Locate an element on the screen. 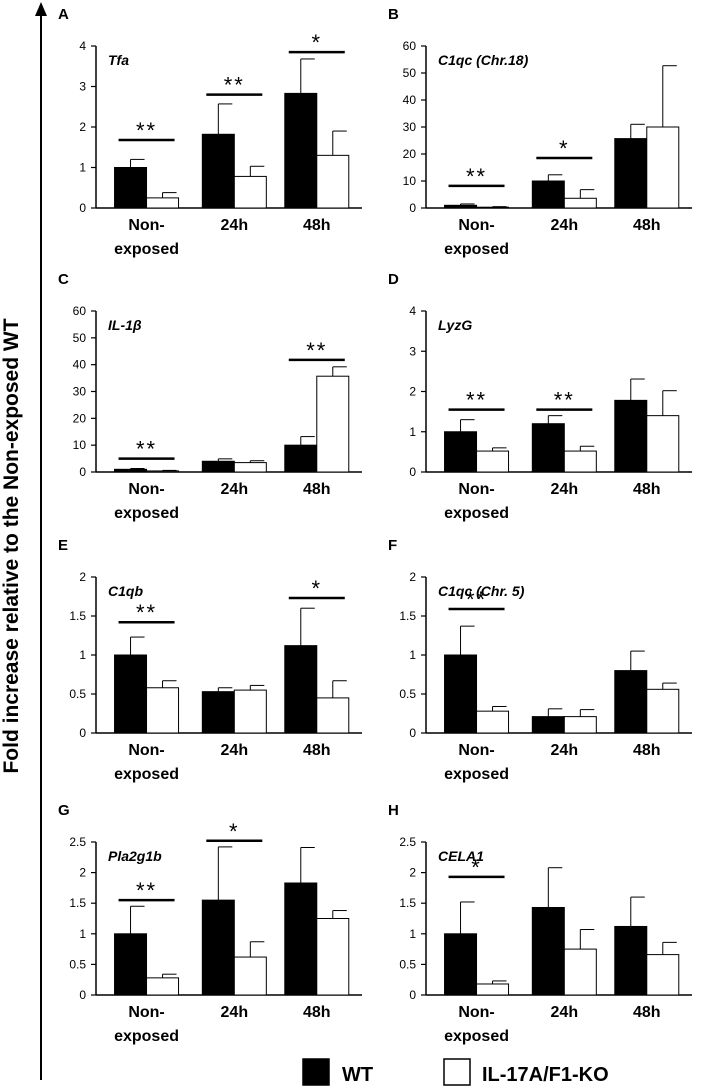 The image size is (708, 1091). gene-label: C1qc (Chr.18) is located at coordinates (483, 60).